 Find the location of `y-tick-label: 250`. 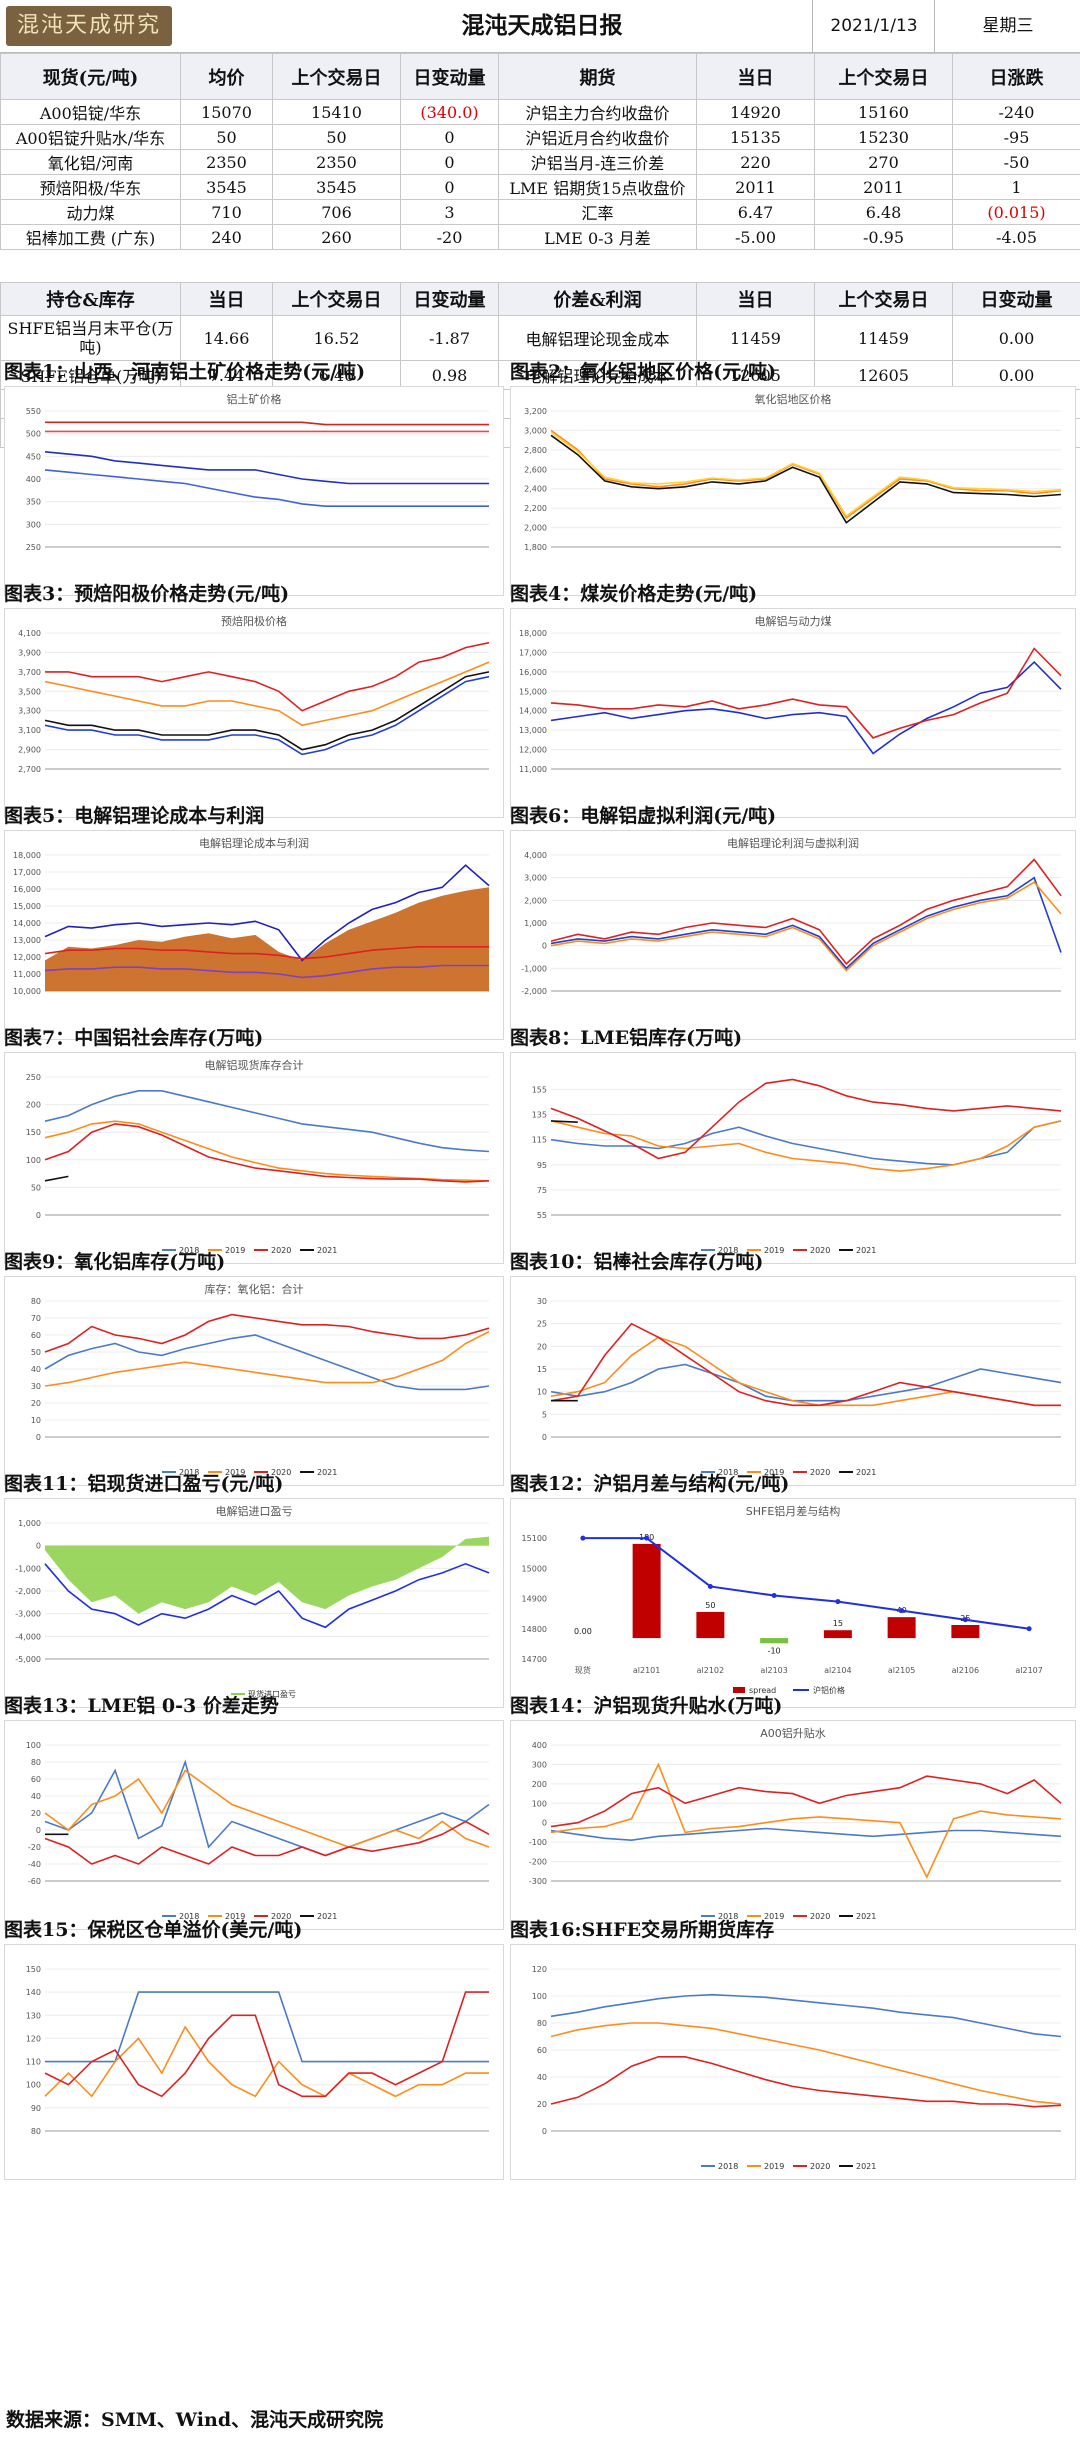

y-tick-label: 250 is located at coordinates (33, 1077).